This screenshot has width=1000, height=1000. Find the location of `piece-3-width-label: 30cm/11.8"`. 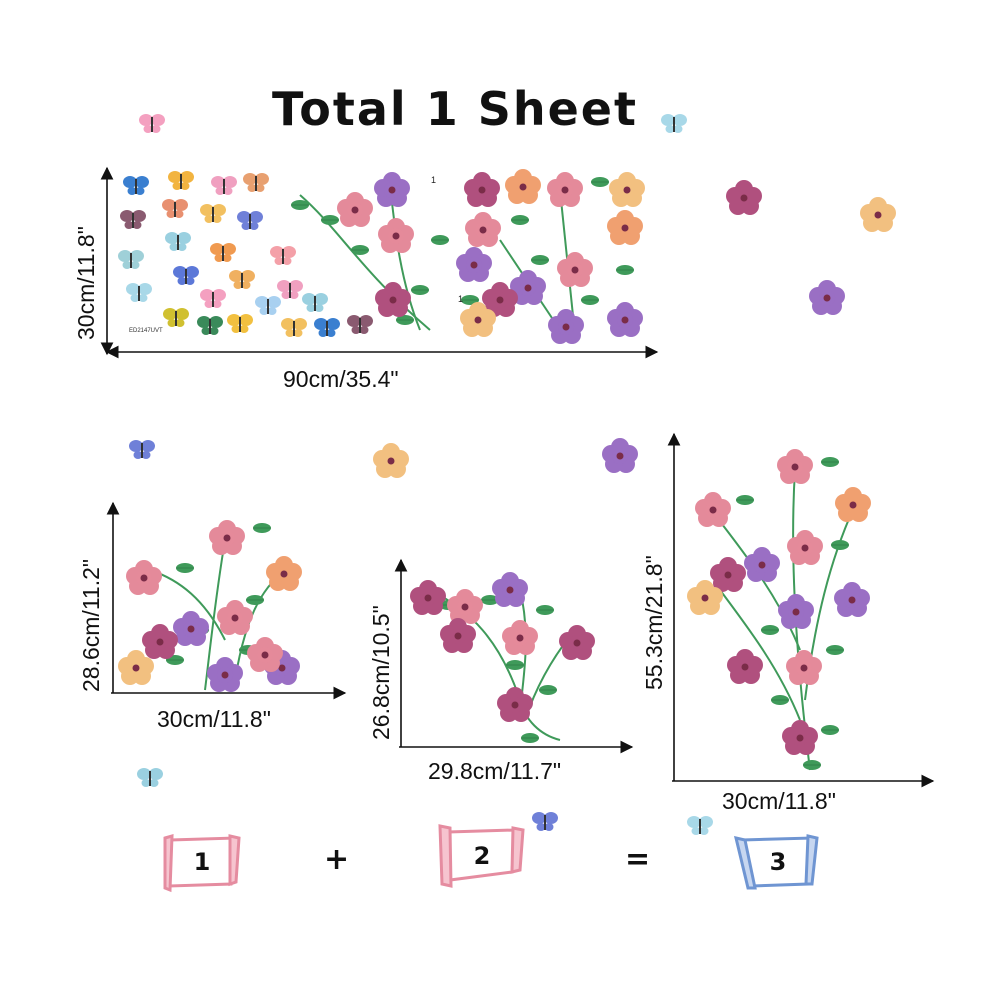

piece-3-width-label: 30cm/11.8" is located at coordinates (779, 801).